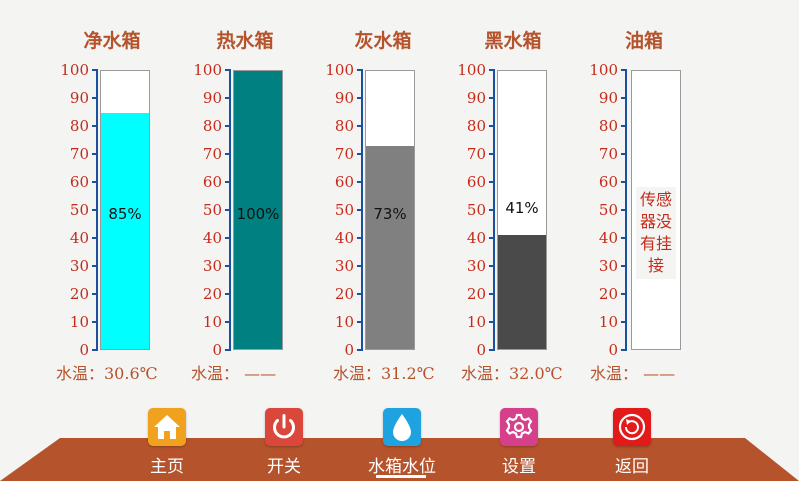 The height and width of the screenshot is (481, 799). I want to click on level-percent: 85%, so click(125, 214).